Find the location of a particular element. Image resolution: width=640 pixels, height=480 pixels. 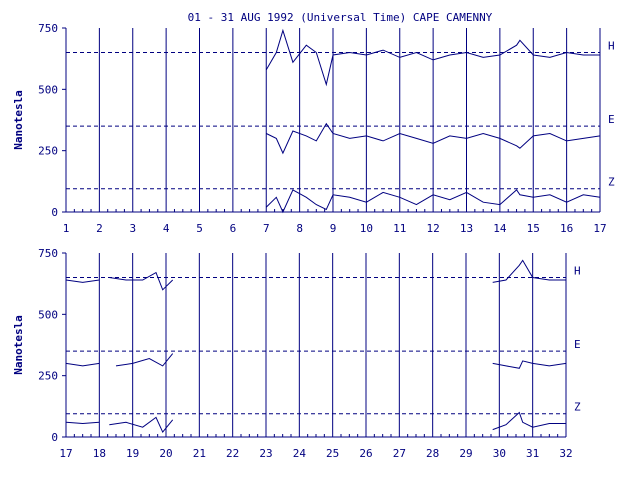

x-tick-label: 12 is located at coordinates (433, 228).